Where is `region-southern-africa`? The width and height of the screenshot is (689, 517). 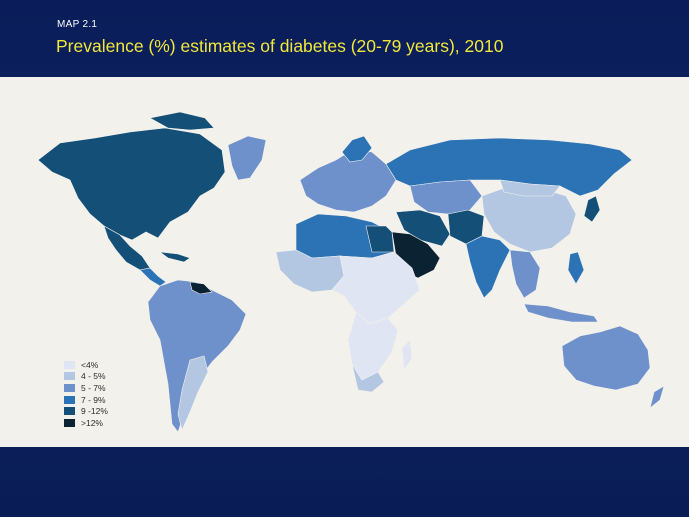 region-southern-africa is located at coordinates (373, 346).